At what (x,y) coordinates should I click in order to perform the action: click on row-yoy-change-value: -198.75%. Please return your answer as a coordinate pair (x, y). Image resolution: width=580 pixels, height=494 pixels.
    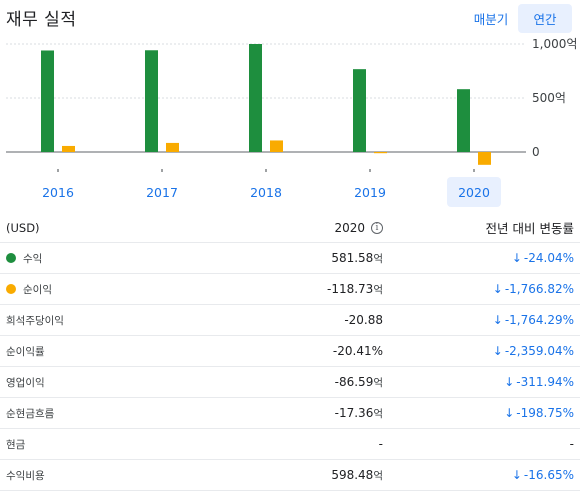
    Looking at the image, I should click on (545, 413).